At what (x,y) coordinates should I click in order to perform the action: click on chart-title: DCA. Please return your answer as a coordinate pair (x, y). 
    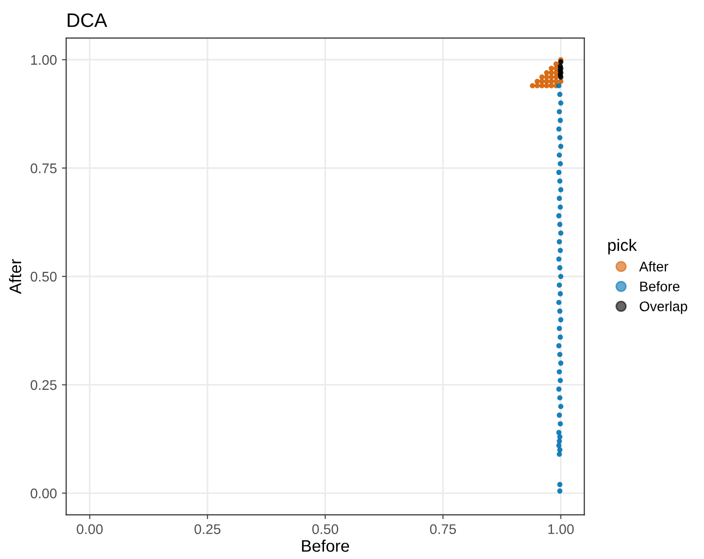
    Looking at the image, I should click on (88, 20).